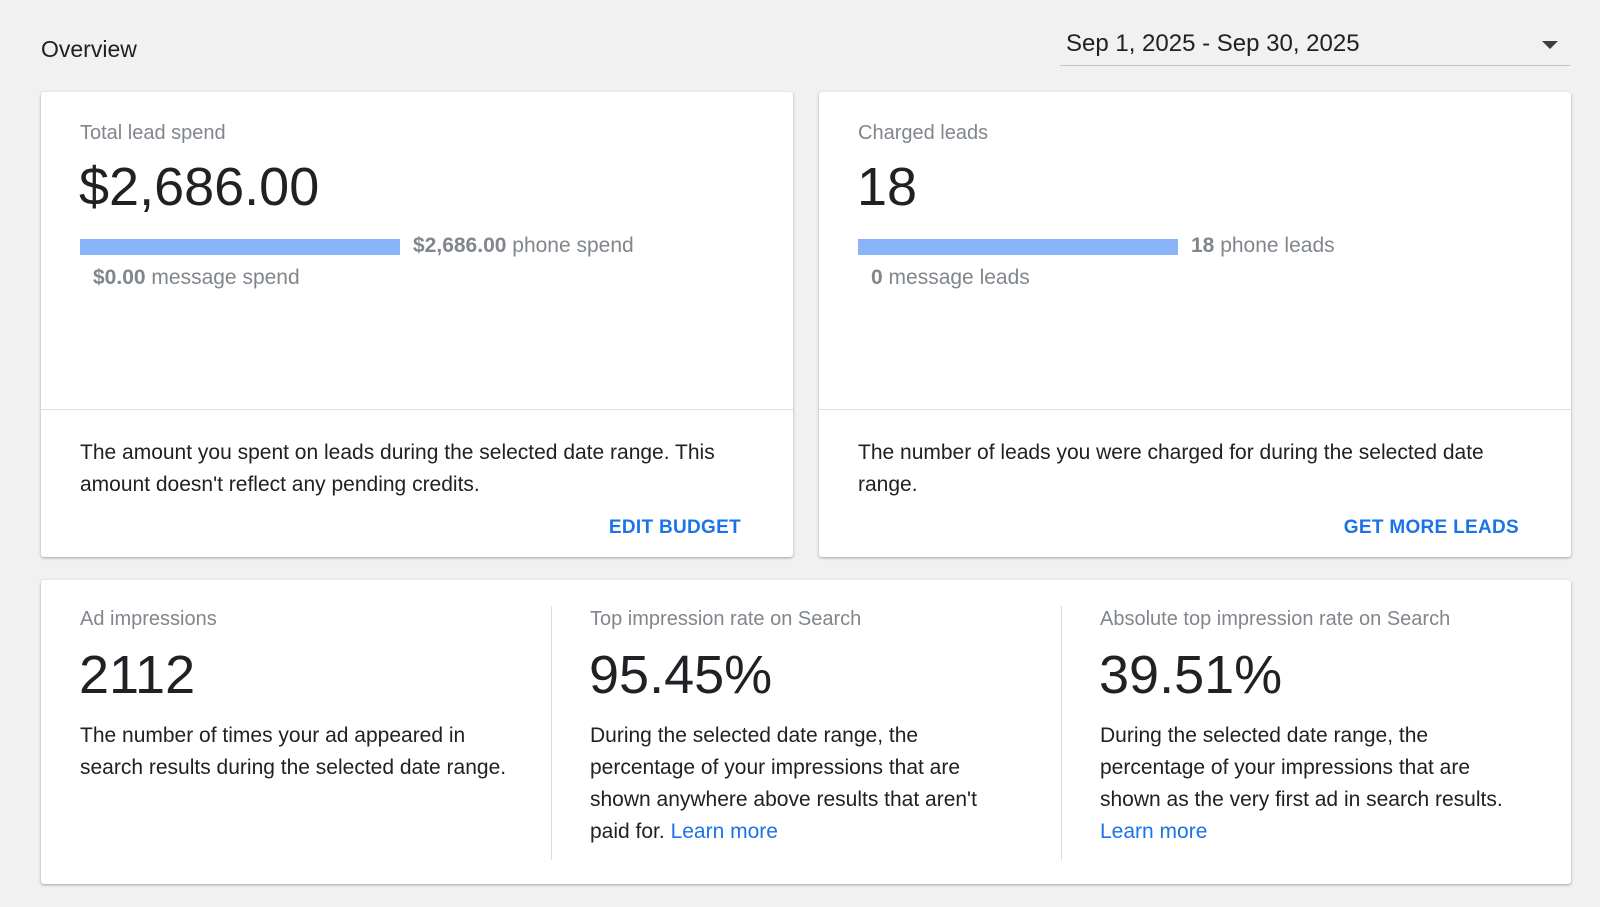 This screenshot has width=1600, height=907. Describe the element at coordinates (153, 133) in the screenshot. I see `lead-spend-label: Total lead spend` at that location.